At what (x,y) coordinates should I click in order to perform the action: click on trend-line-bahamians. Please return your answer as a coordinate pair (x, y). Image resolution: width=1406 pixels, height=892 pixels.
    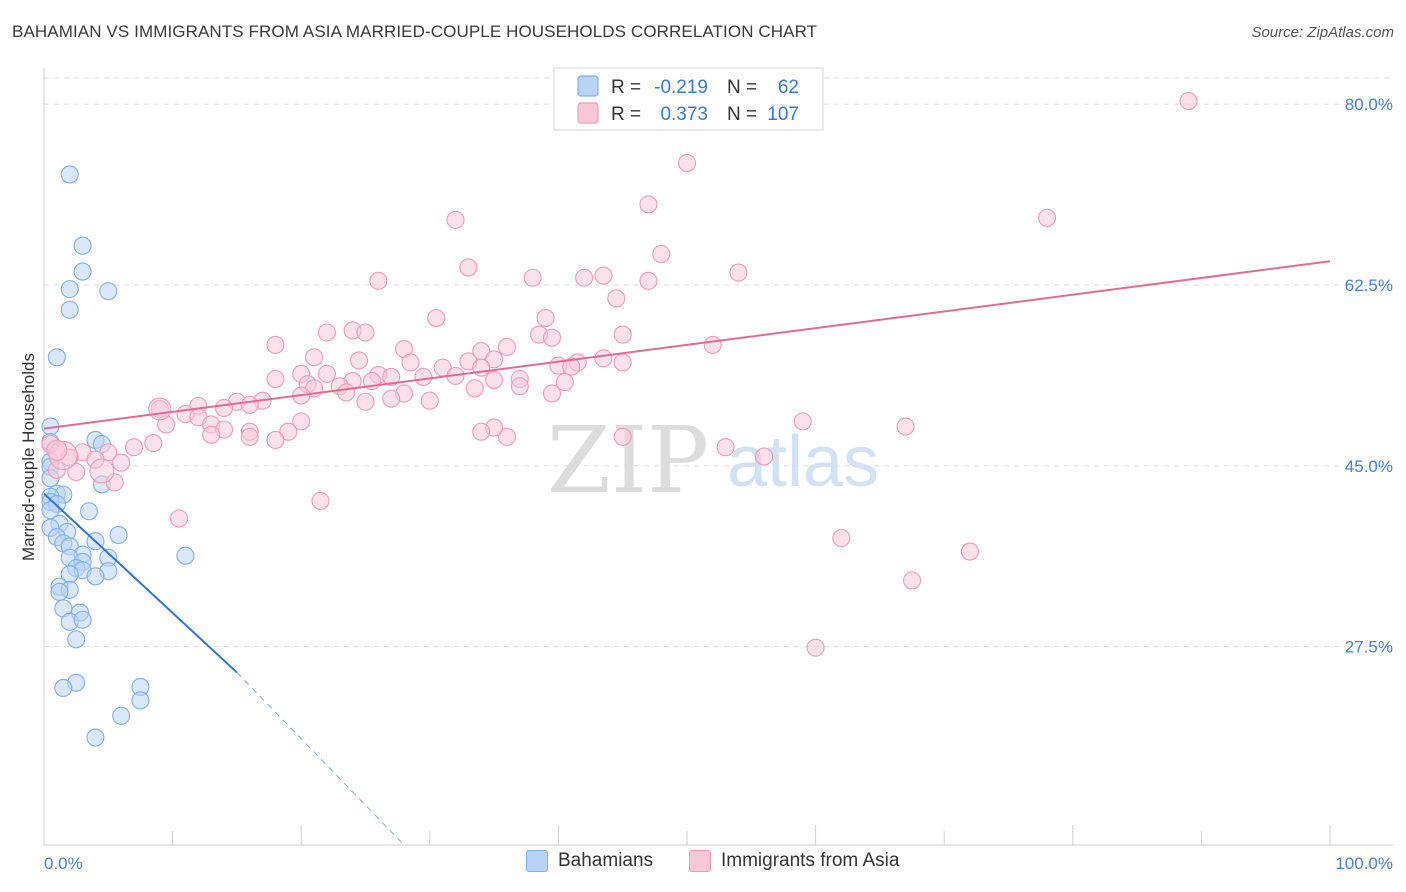
    Looking at the image, I should click on (140, 583).